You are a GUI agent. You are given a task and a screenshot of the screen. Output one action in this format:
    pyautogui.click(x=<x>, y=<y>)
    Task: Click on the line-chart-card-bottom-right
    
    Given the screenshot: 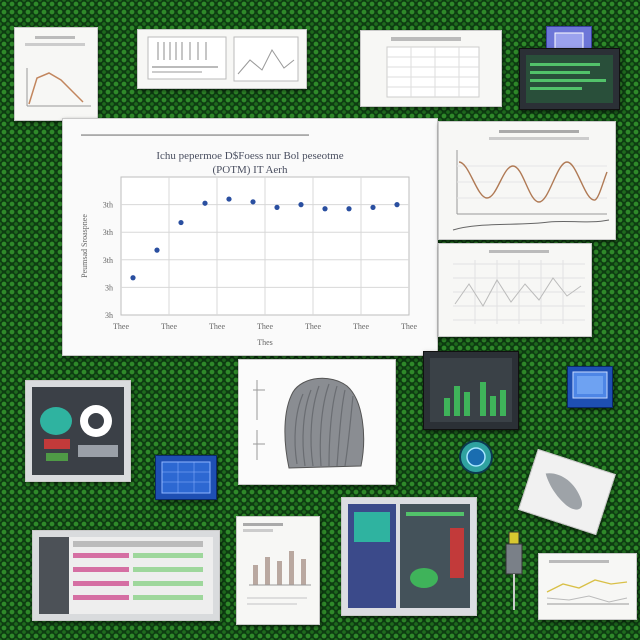 What is the action you would take?
    pyautogui.click(x=587, y=586)
    